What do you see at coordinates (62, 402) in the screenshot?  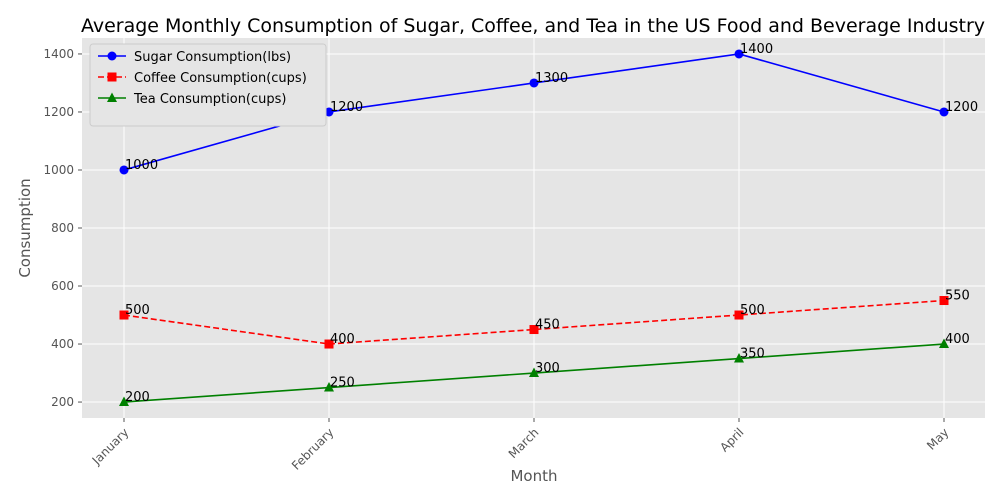 I see `y-tick-label: 200` at bounding box center [62, 402].